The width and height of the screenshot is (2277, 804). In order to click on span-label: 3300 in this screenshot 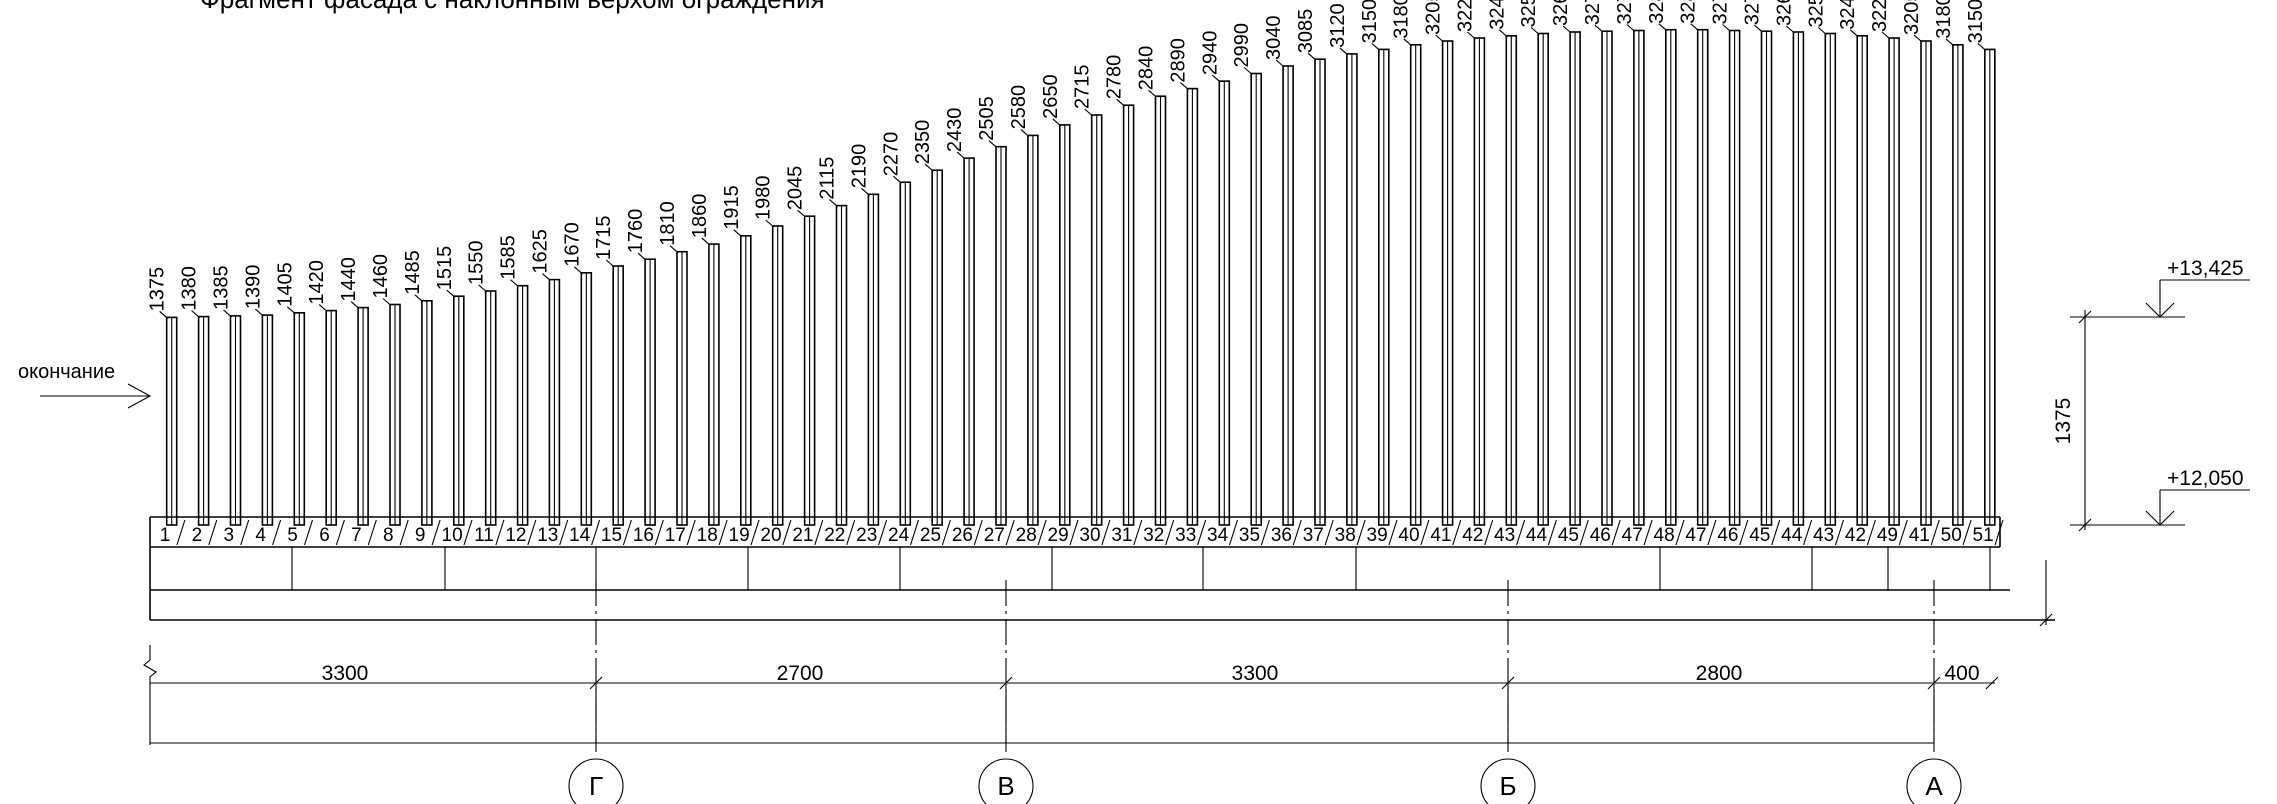, I will do `click(1255, 673)`.